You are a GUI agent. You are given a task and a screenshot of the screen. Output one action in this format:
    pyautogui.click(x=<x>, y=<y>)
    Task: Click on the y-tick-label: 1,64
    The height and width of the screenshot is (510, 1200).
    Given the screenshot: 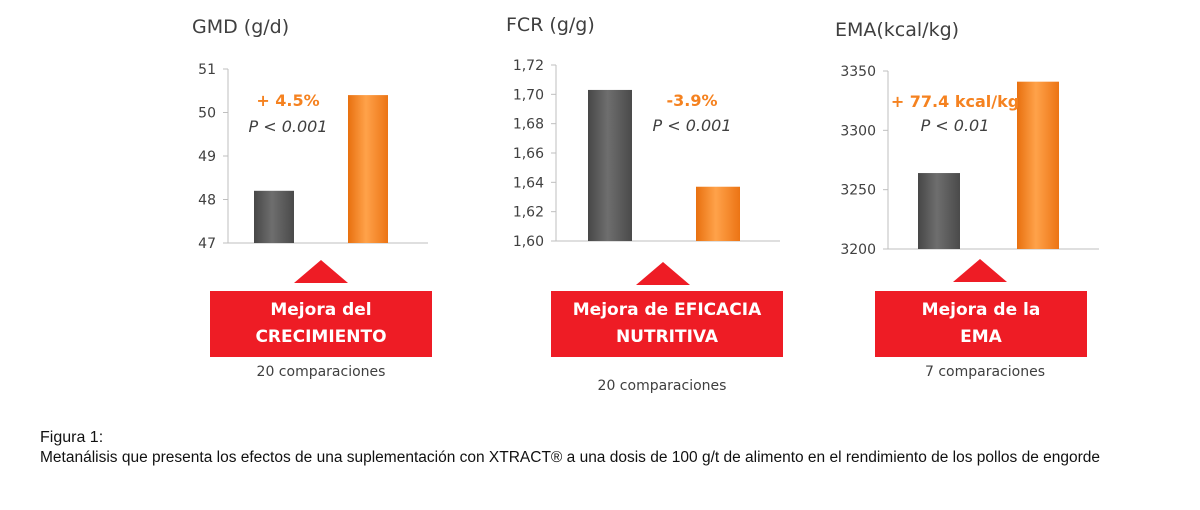 What is the action you would take?
    pyautogui.click(x=528, y=183)
    